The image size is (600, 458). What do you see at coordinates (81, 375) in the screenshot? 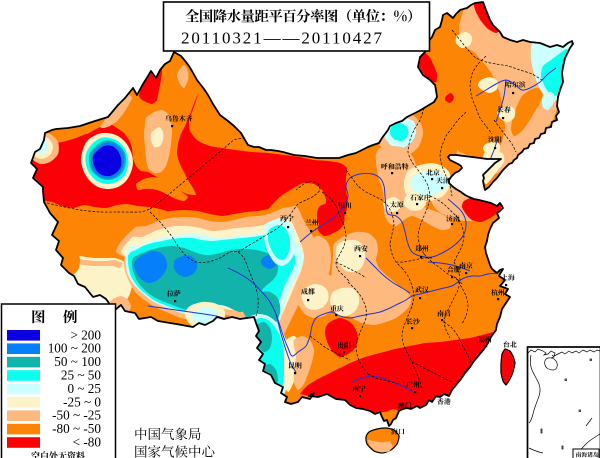
I see `svg-text: 25 ~ 50` at bounding box center [81, 375].